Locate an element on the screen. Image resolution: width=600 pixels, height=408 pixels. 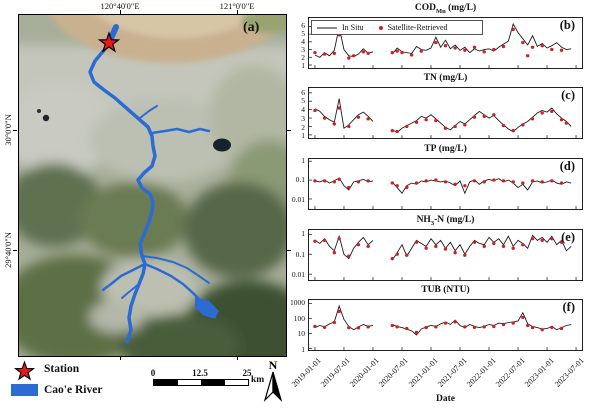
scalebar-bar is located at coordinates (201, 382).